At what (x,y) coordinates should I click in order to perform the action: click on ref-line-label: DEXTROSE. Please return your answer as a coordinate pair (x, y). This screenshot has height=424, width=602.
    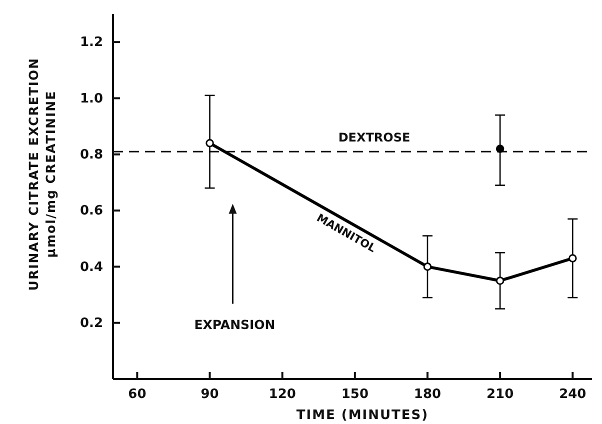
    Looking at the image, I should click on (374, 137).